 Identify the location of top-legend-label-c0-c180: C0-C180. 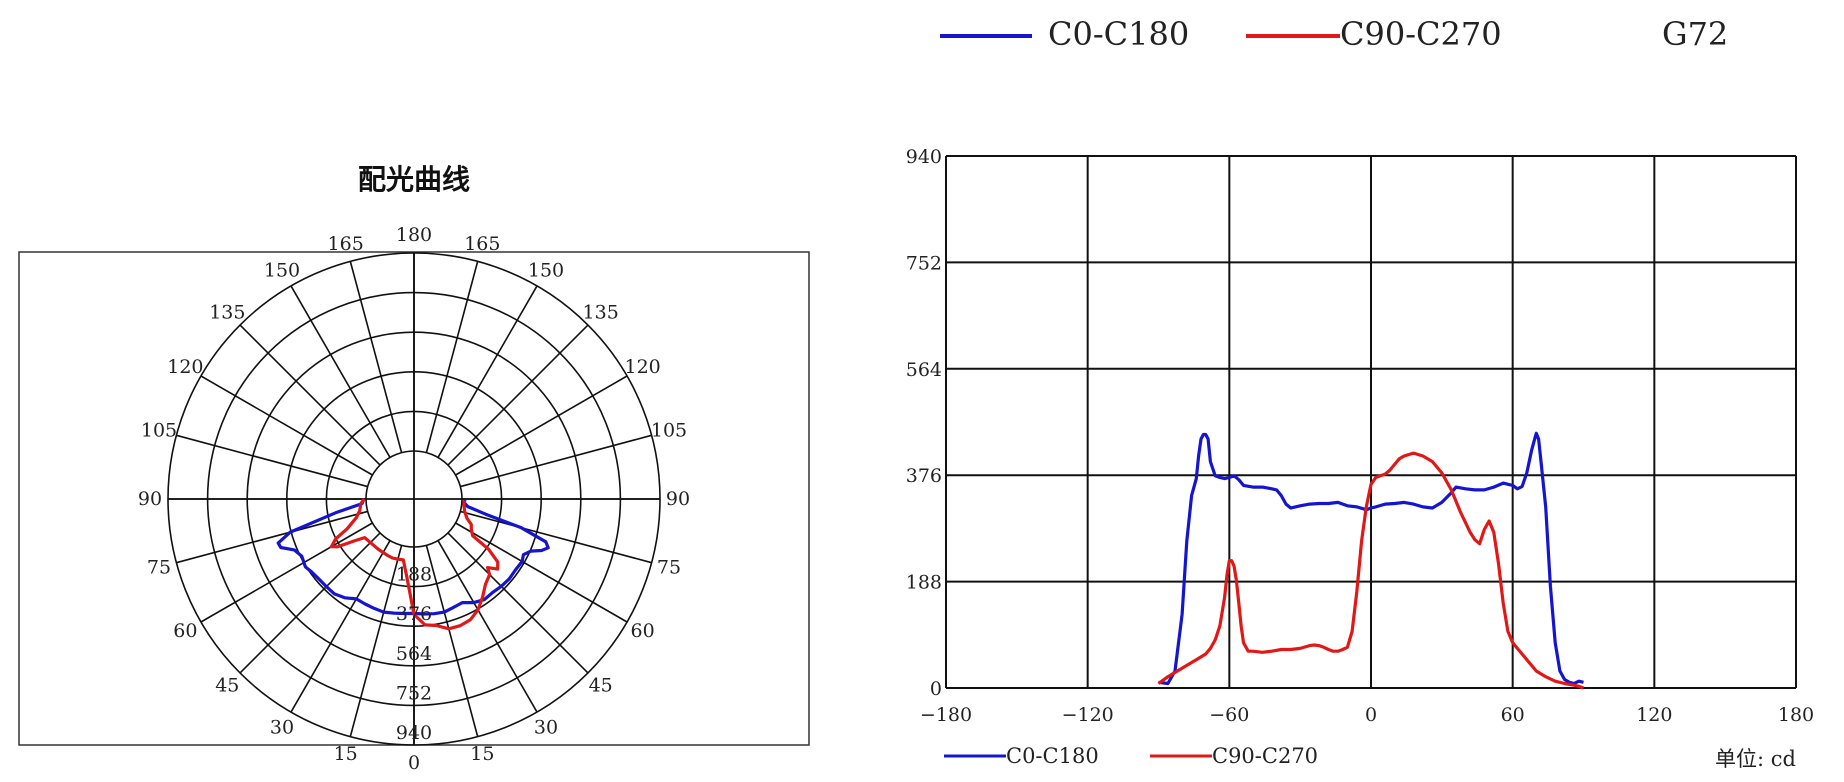
(1118, 34).